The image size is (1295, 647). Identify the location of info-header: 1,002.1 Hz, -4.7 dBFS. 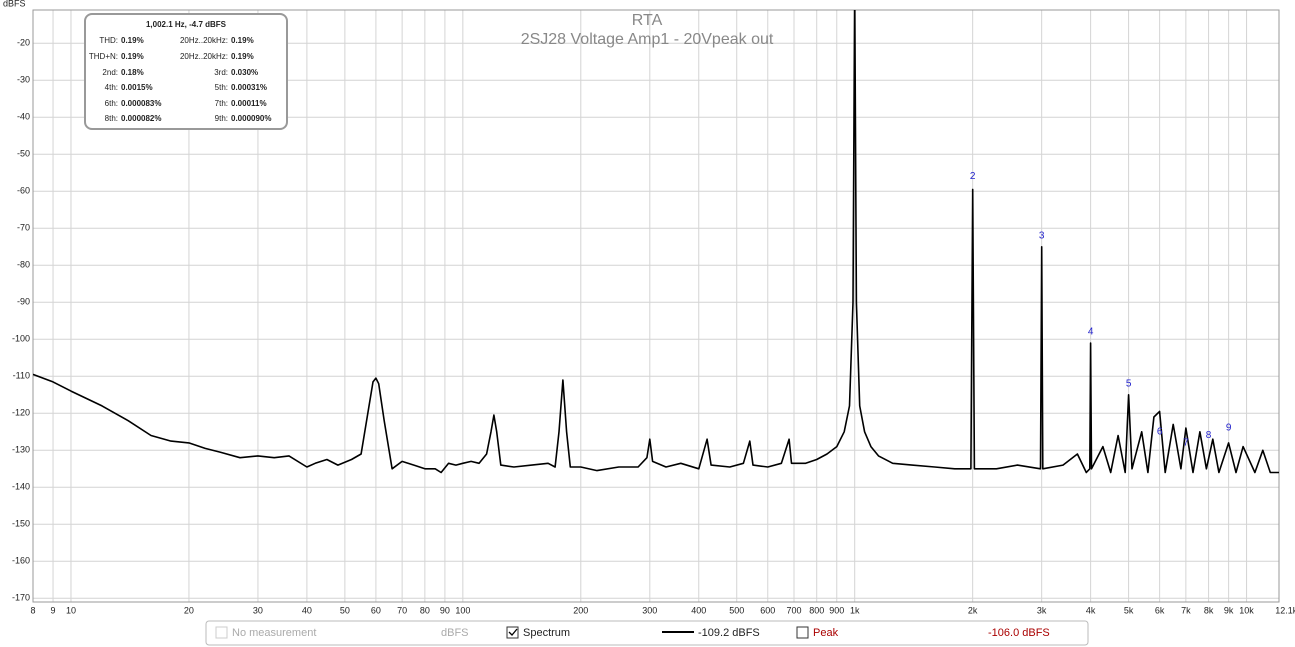
(186, 24).